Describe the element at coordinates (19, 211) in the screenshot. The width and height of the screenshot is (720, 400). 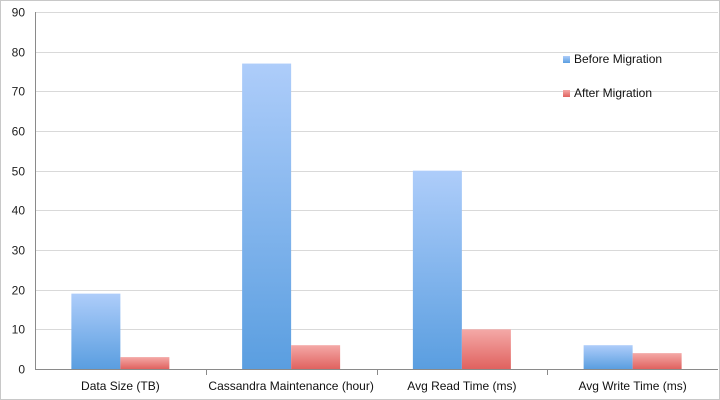
I see `y-tick-label: 40` at that location.